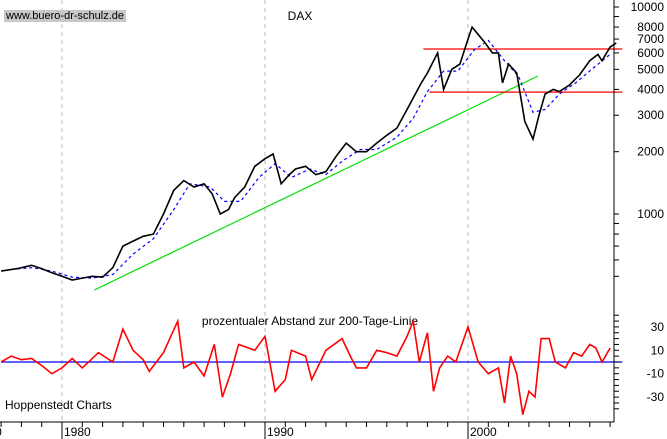  Describe the element at coordinates (650, 115) in the screenshot. I see `y-tick-label: 3000` at that location.